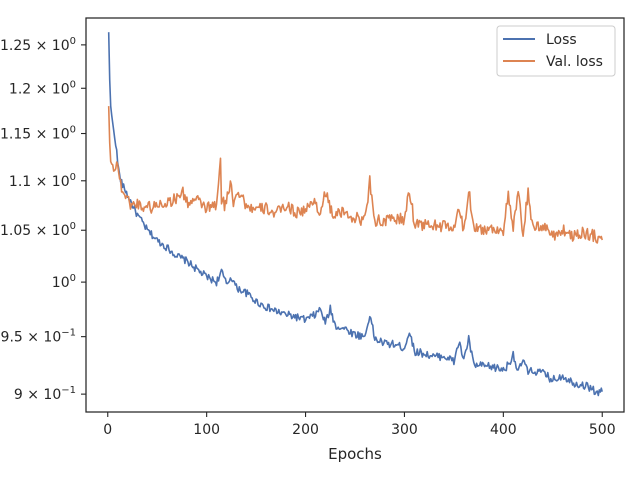 Image resolution: width=640 pixels, height=484 pixels. I want to click on legend-label-val-loss: Val. loss, so click(574, 62).